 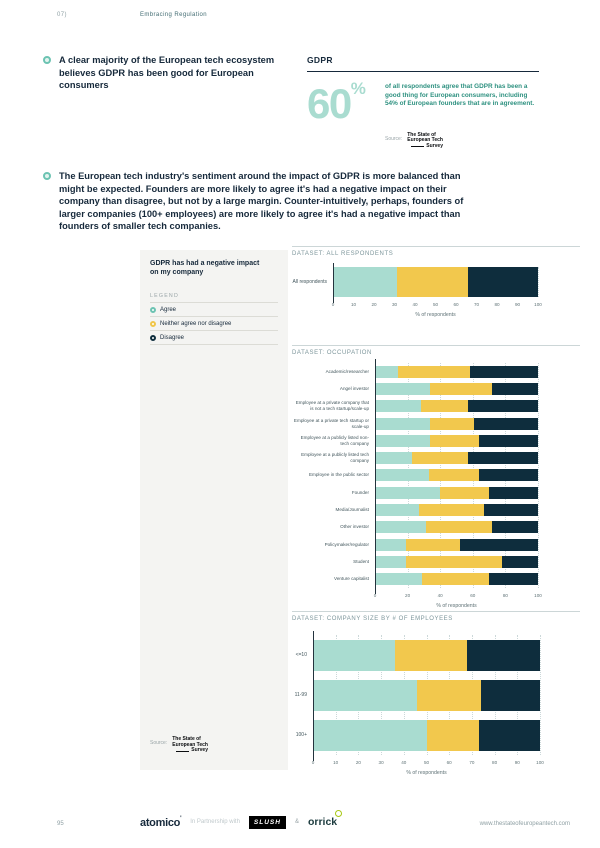 I want to click on neither-dot-icon, so click(x=153, y=323).